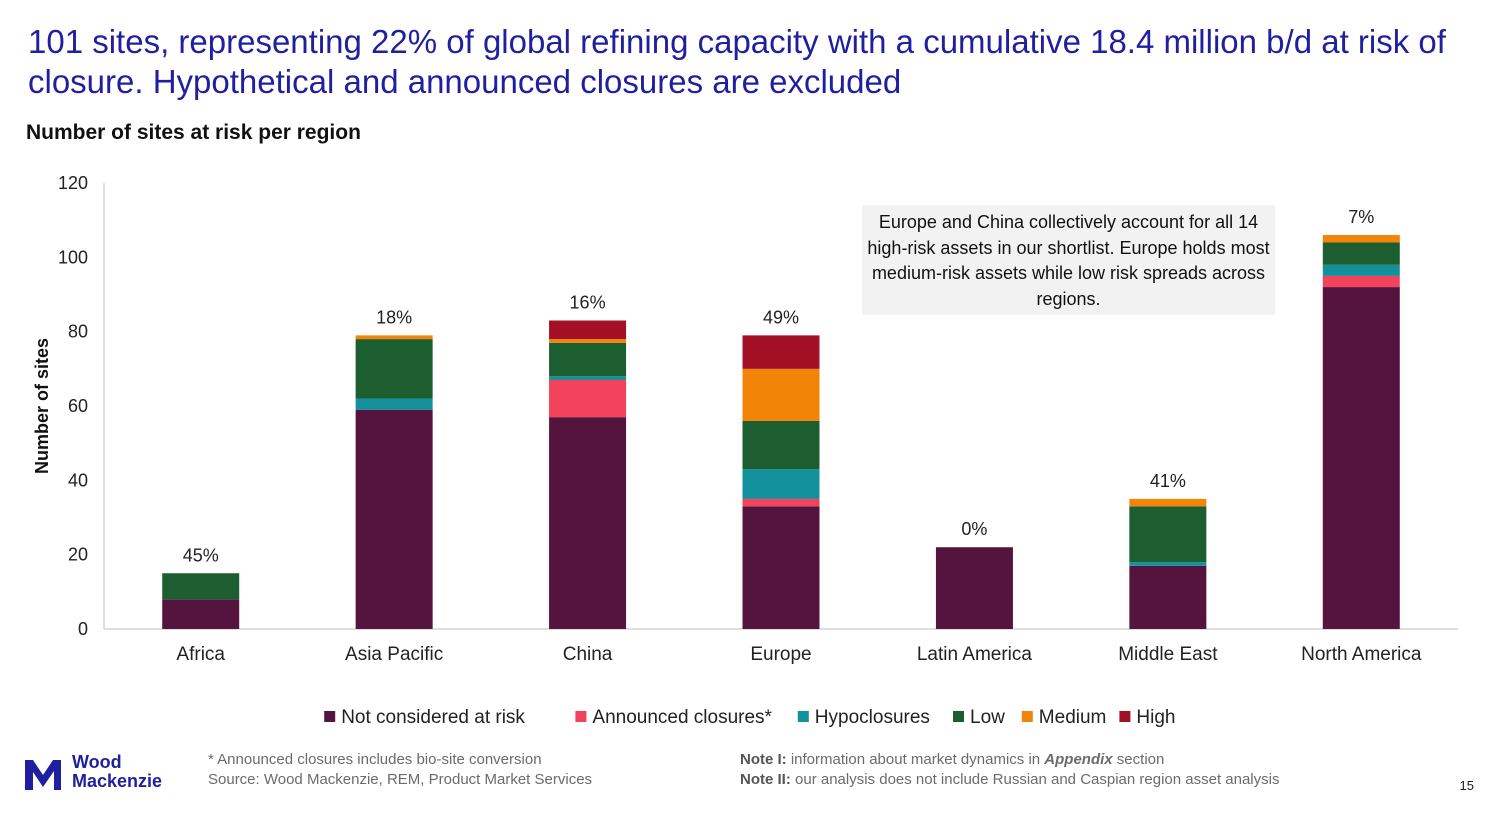 Image resolution: width=1500 pixels, height=821 pixels. What do you see at coordinates (78, 332) in the screenshot?
I see `y-tick-label: 80` at bounding box center [78, 332].